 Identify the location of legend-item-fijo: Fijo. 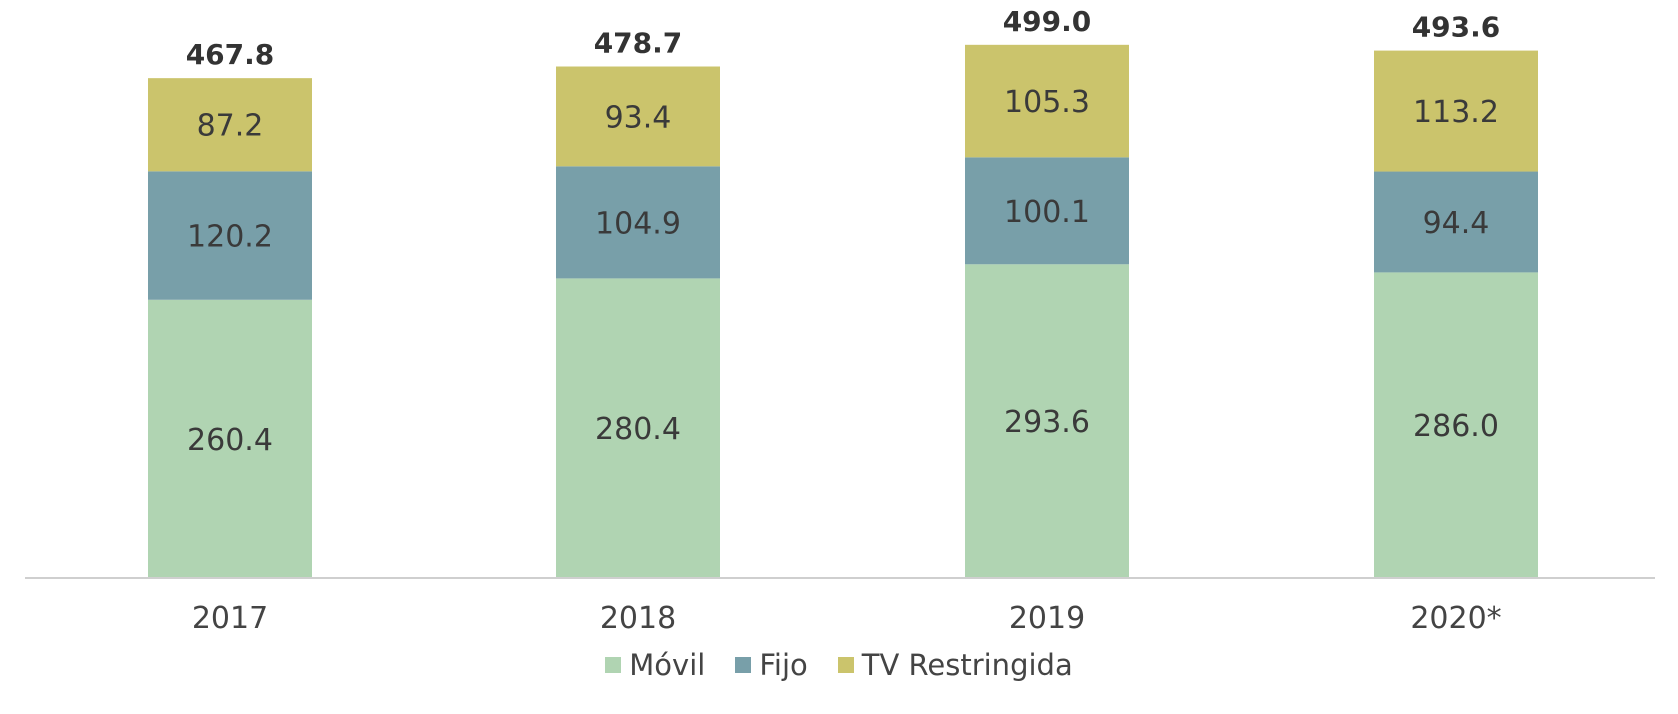
(771, 665).